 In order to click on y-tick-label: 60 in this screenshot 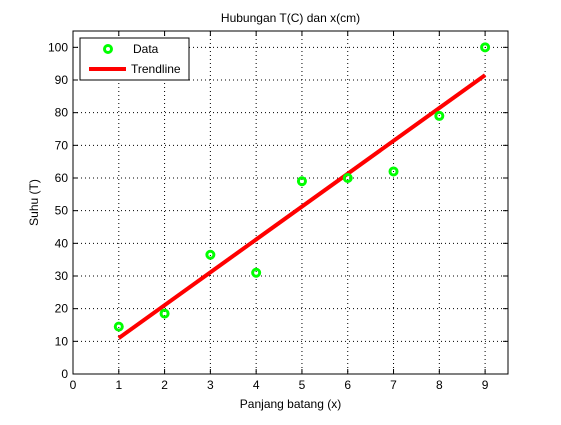, I will do `click(62, 178)`.